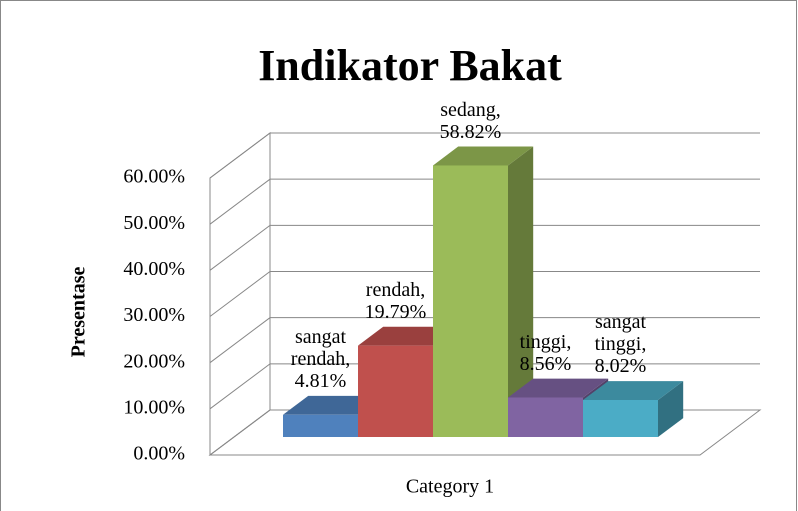 Image resolution: width=798 pixels, height=511 pixels. Describe the element at coordinates (154, 407) in the screenshot. I see `y-tick-label: 10.00%` at that location.